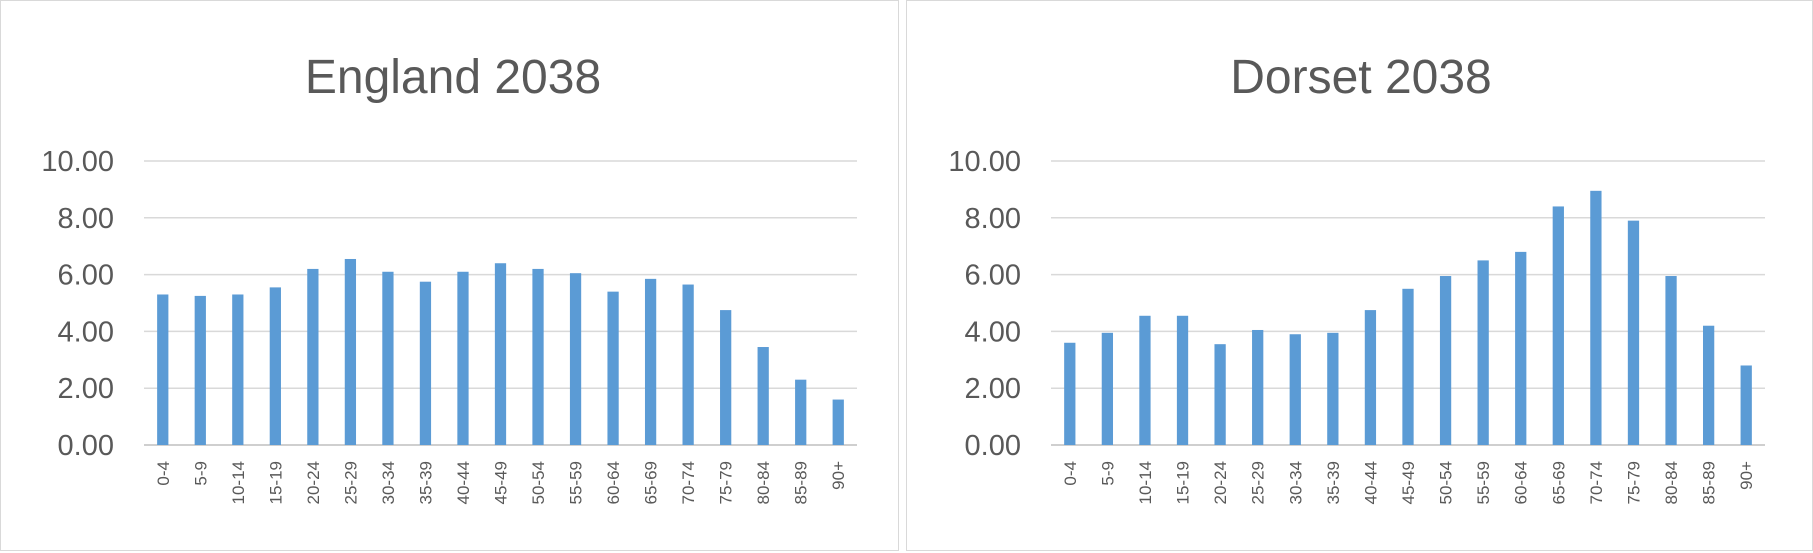  What do you see at coordinates (453, 77) in the screenshot?
I see `chart-title: England 2038` at bounding box center [453, 77].